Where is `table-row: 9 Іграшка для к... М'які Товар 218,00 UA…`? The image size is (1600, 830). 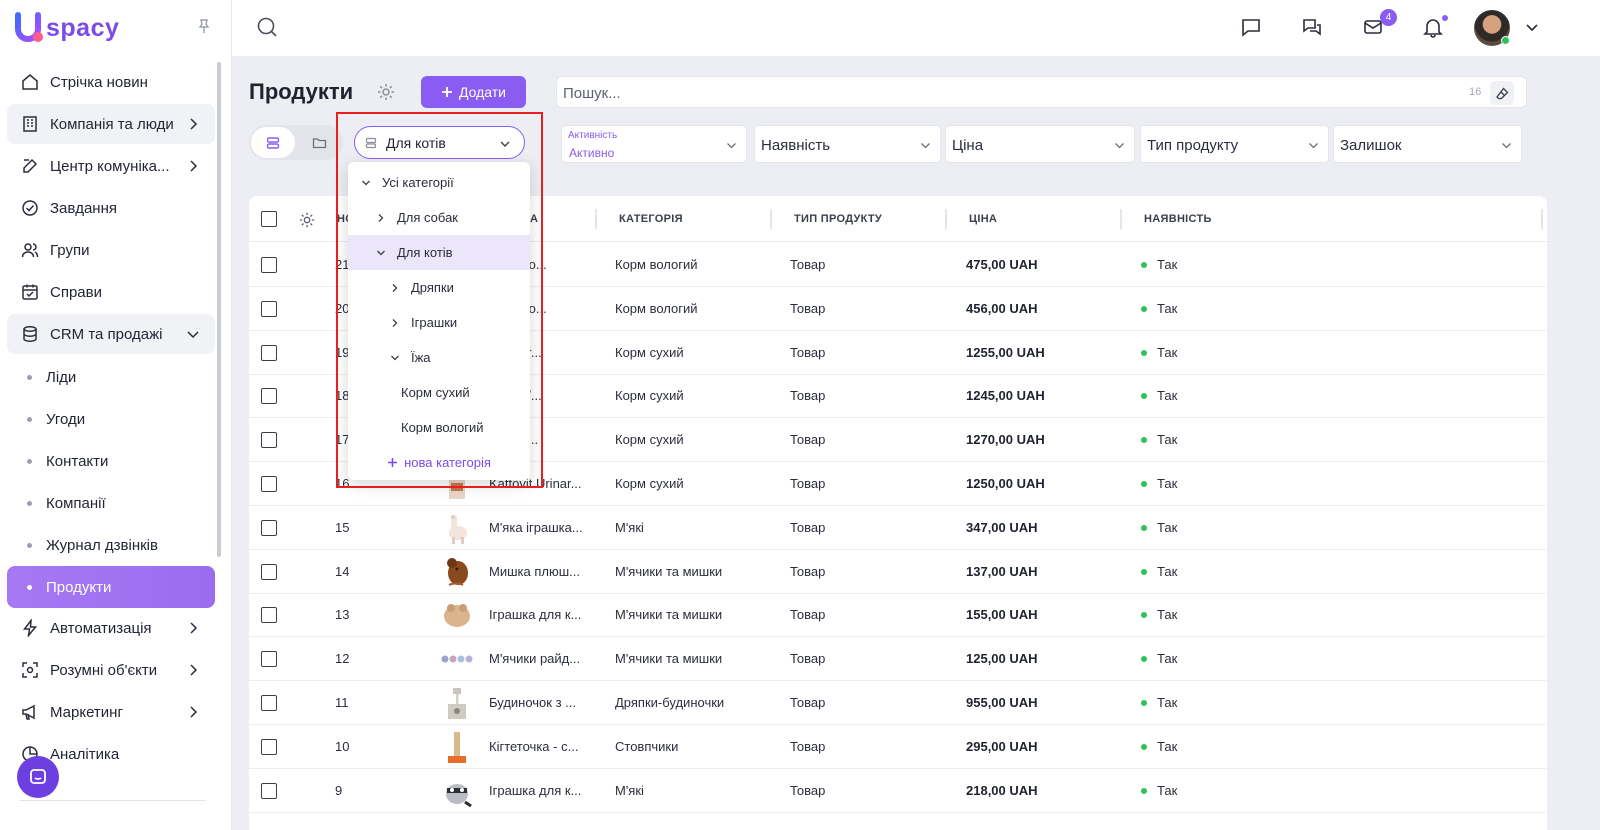 table-row: 9 Іграшка для к... М'які Товар 218,00 UA… is located at coordinates (898, 791).